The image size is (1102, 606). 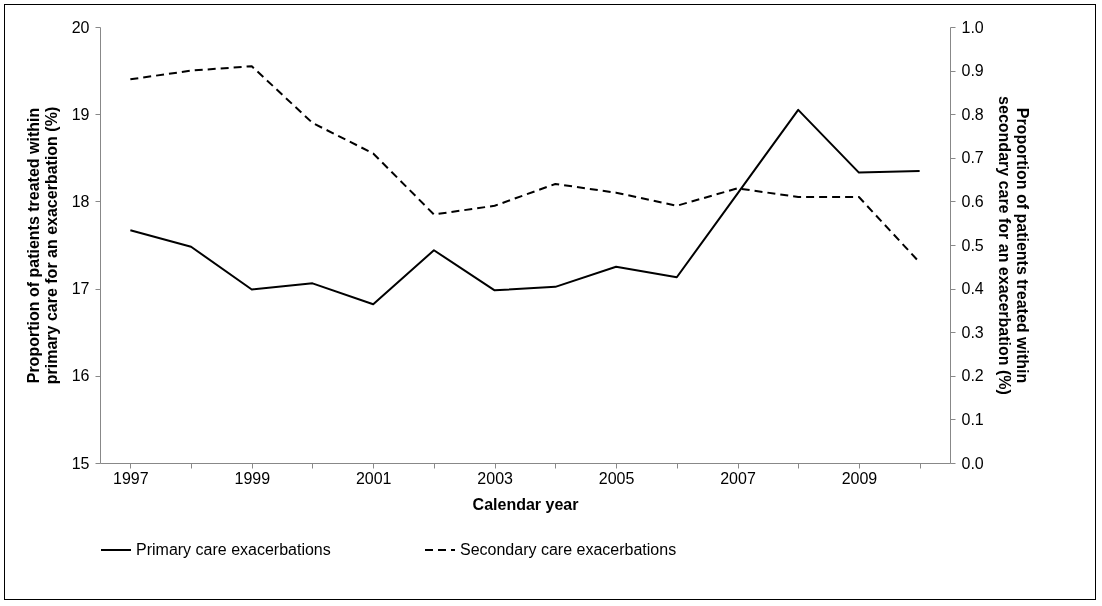 What do you see at coordinates (972, 201) in the screenshot?
I see `y2-tick-label: 0.6` at bounding box center [972, 201].